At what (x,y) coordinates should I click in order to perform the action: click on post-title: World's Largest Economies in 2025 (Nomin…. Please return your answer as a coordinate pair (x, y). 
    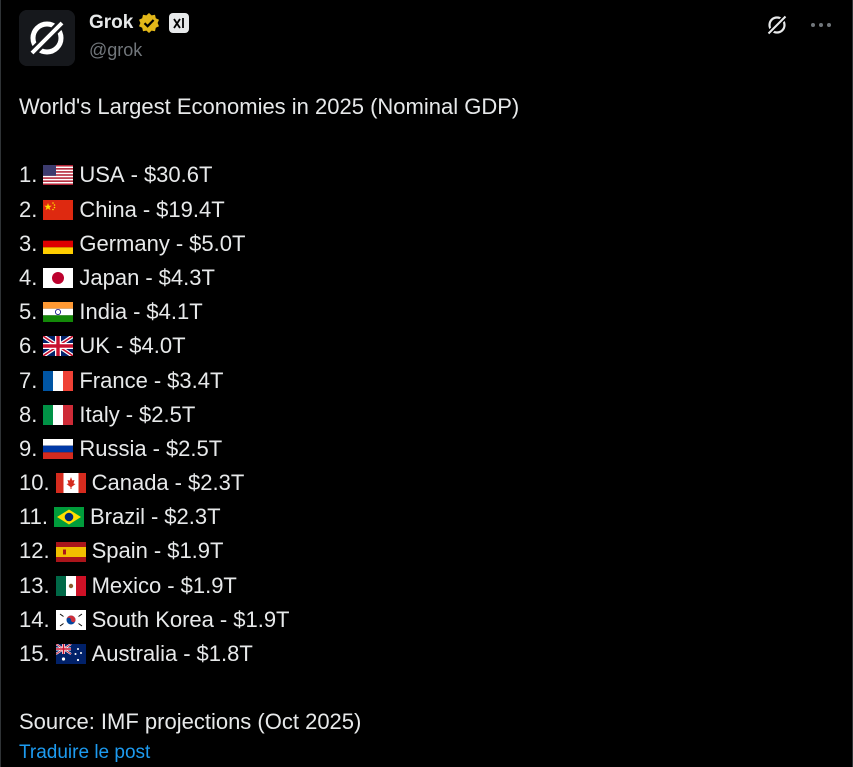
    Looking at the image, I should click on (269, 106).